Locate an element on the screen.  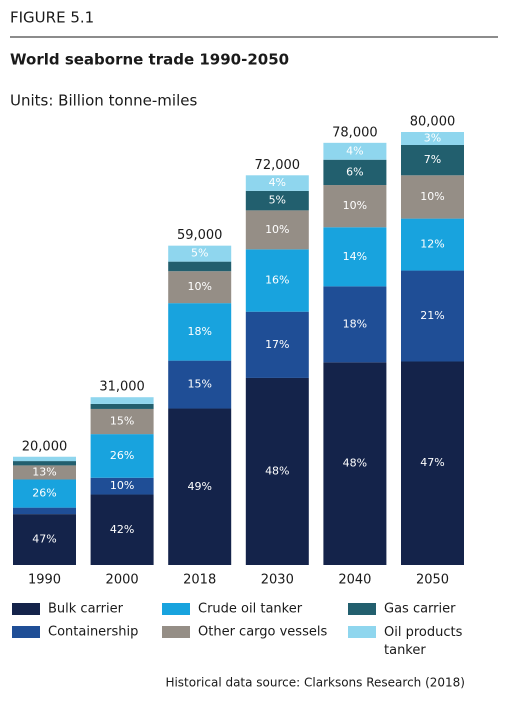
total-label: 59,000 is located at coordinates (200, 235).